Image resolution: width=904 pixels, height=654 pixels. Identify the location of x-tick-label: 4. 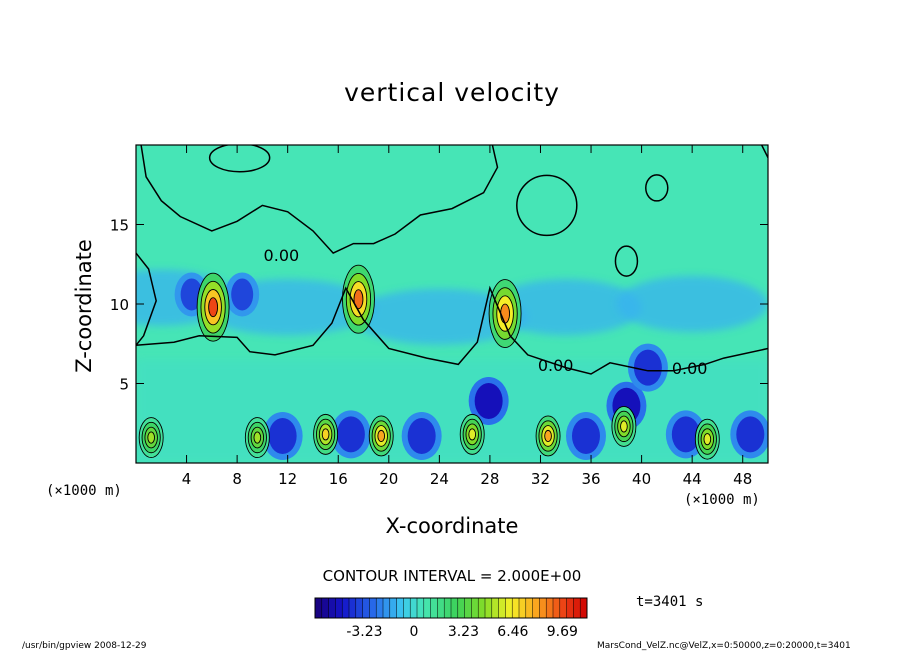
(187, 479).